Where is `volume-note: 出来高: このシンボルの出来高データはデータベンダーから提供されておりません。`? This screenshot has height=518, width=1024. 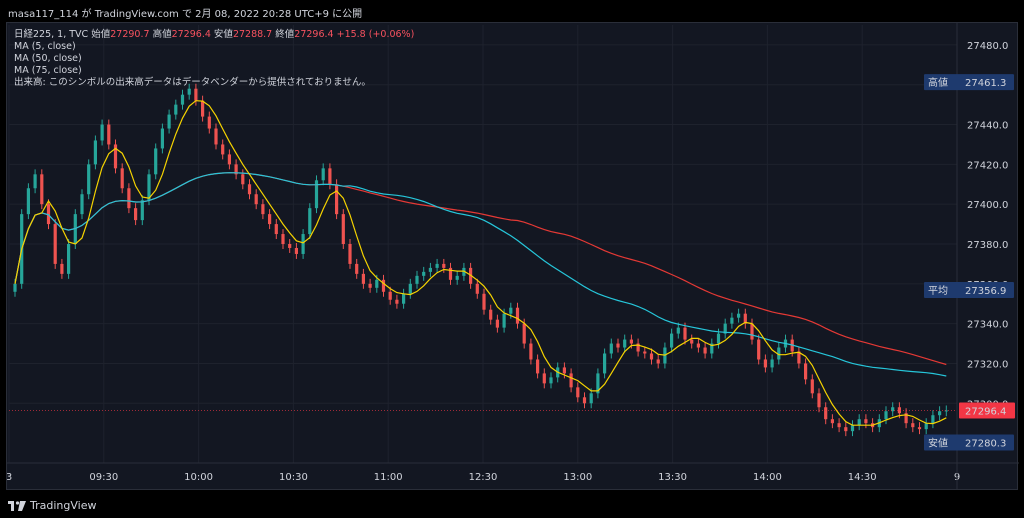 volume-note: 出来高: このシンボルの出来高データはデータベンダーから提供されておりません。 is located at coordinates (192, 82).